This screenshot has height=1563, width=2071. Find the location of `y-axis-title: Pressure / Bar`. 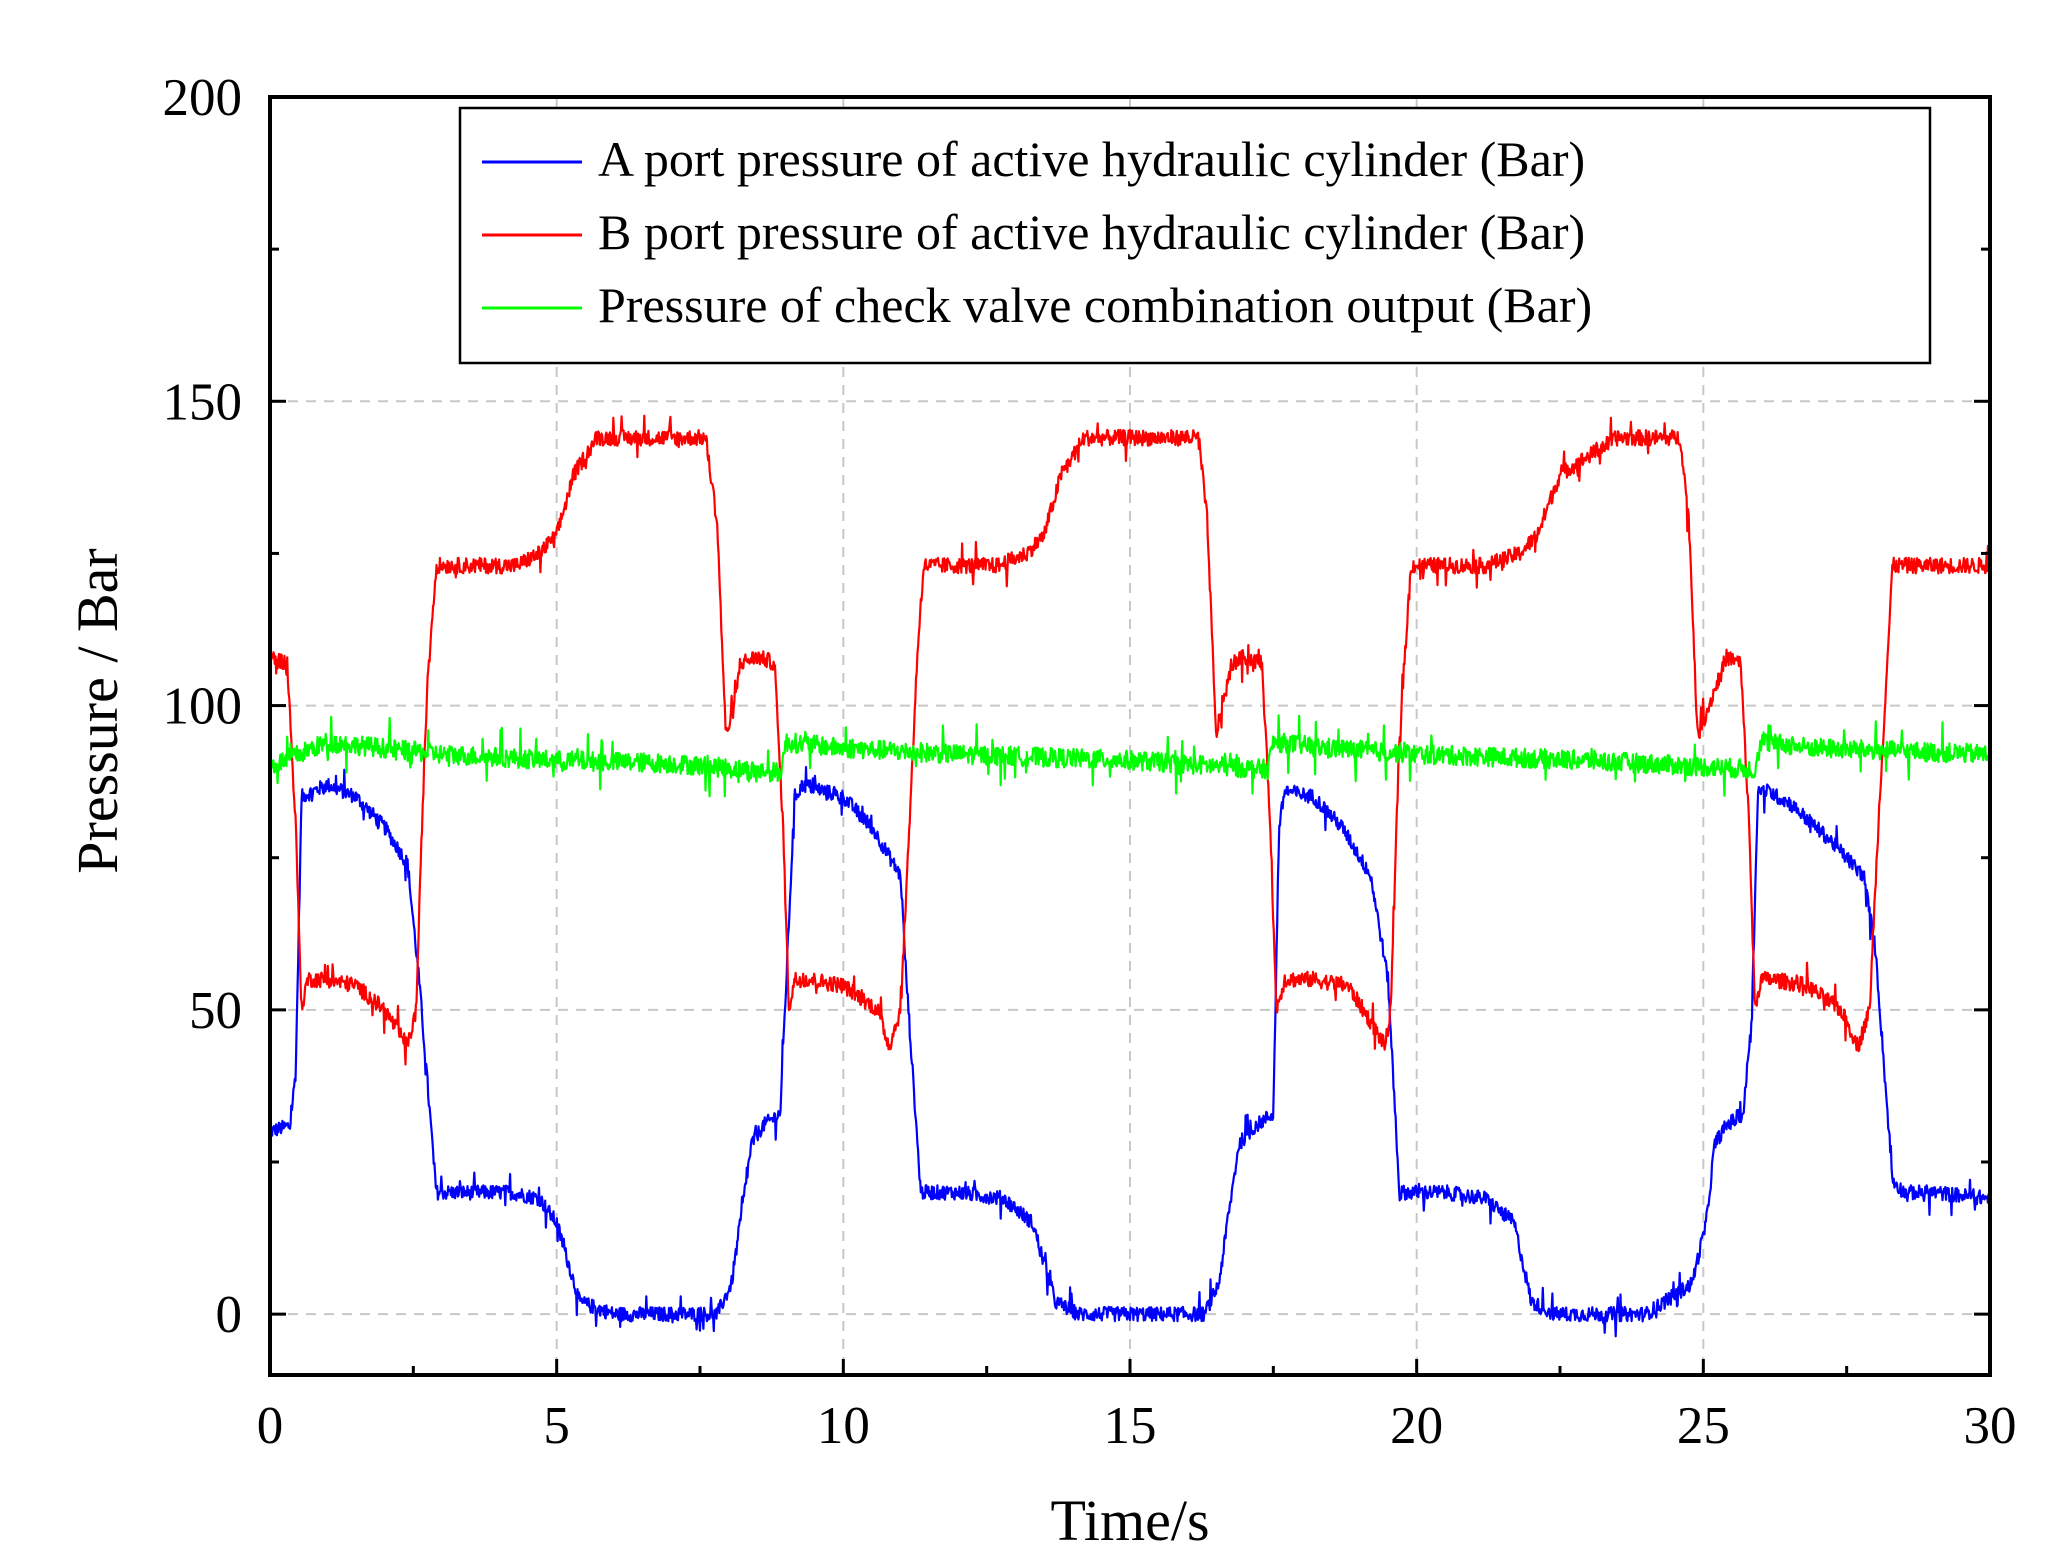

y-axis-title: Pressure / Bar is located at coordinates (97, 710).